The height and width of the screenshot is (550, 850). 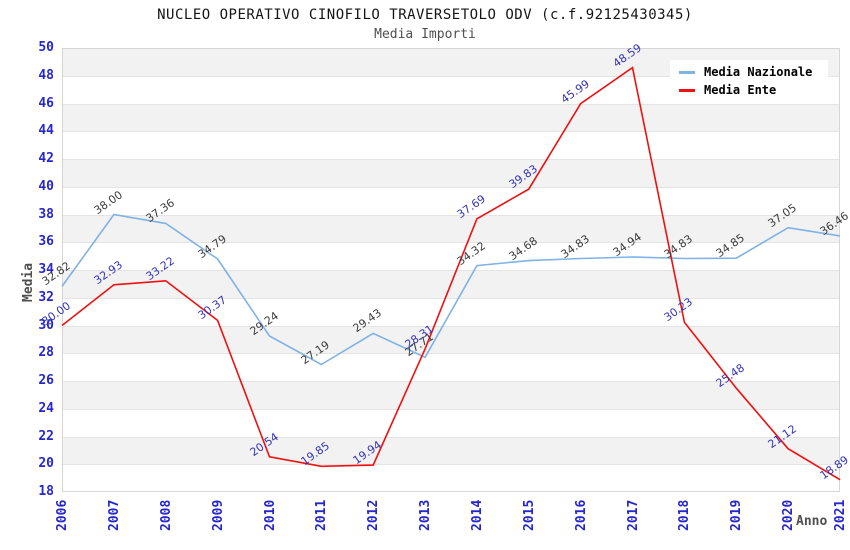 I want to click on x-tick-label: 2016, so click(x=581, y=515).